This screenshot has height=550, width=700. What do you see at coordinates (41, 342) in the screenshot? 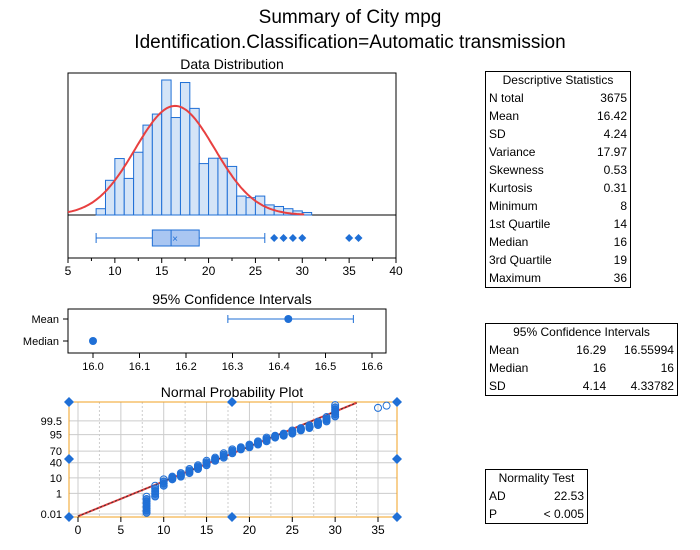
I see `ci-category-label: Median` at bounding box center [41, 342].